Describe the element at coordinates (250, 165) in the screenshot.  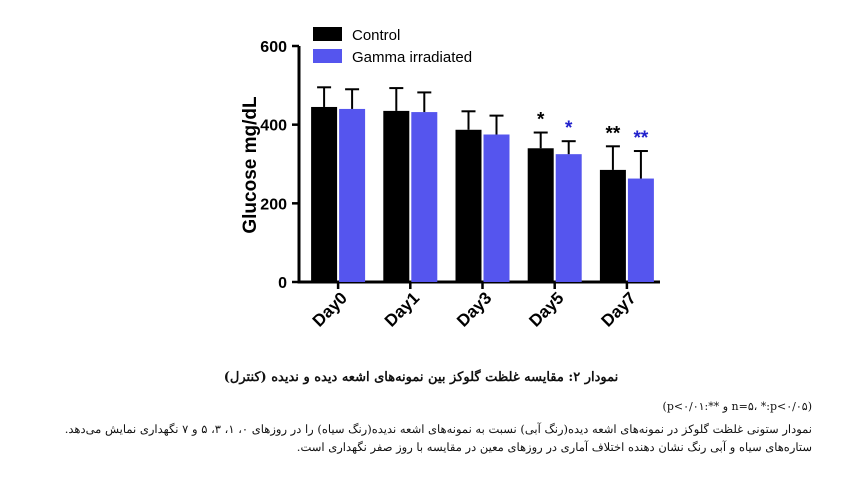
I see `y-axis-label: Glucose mg/dL` at that location.